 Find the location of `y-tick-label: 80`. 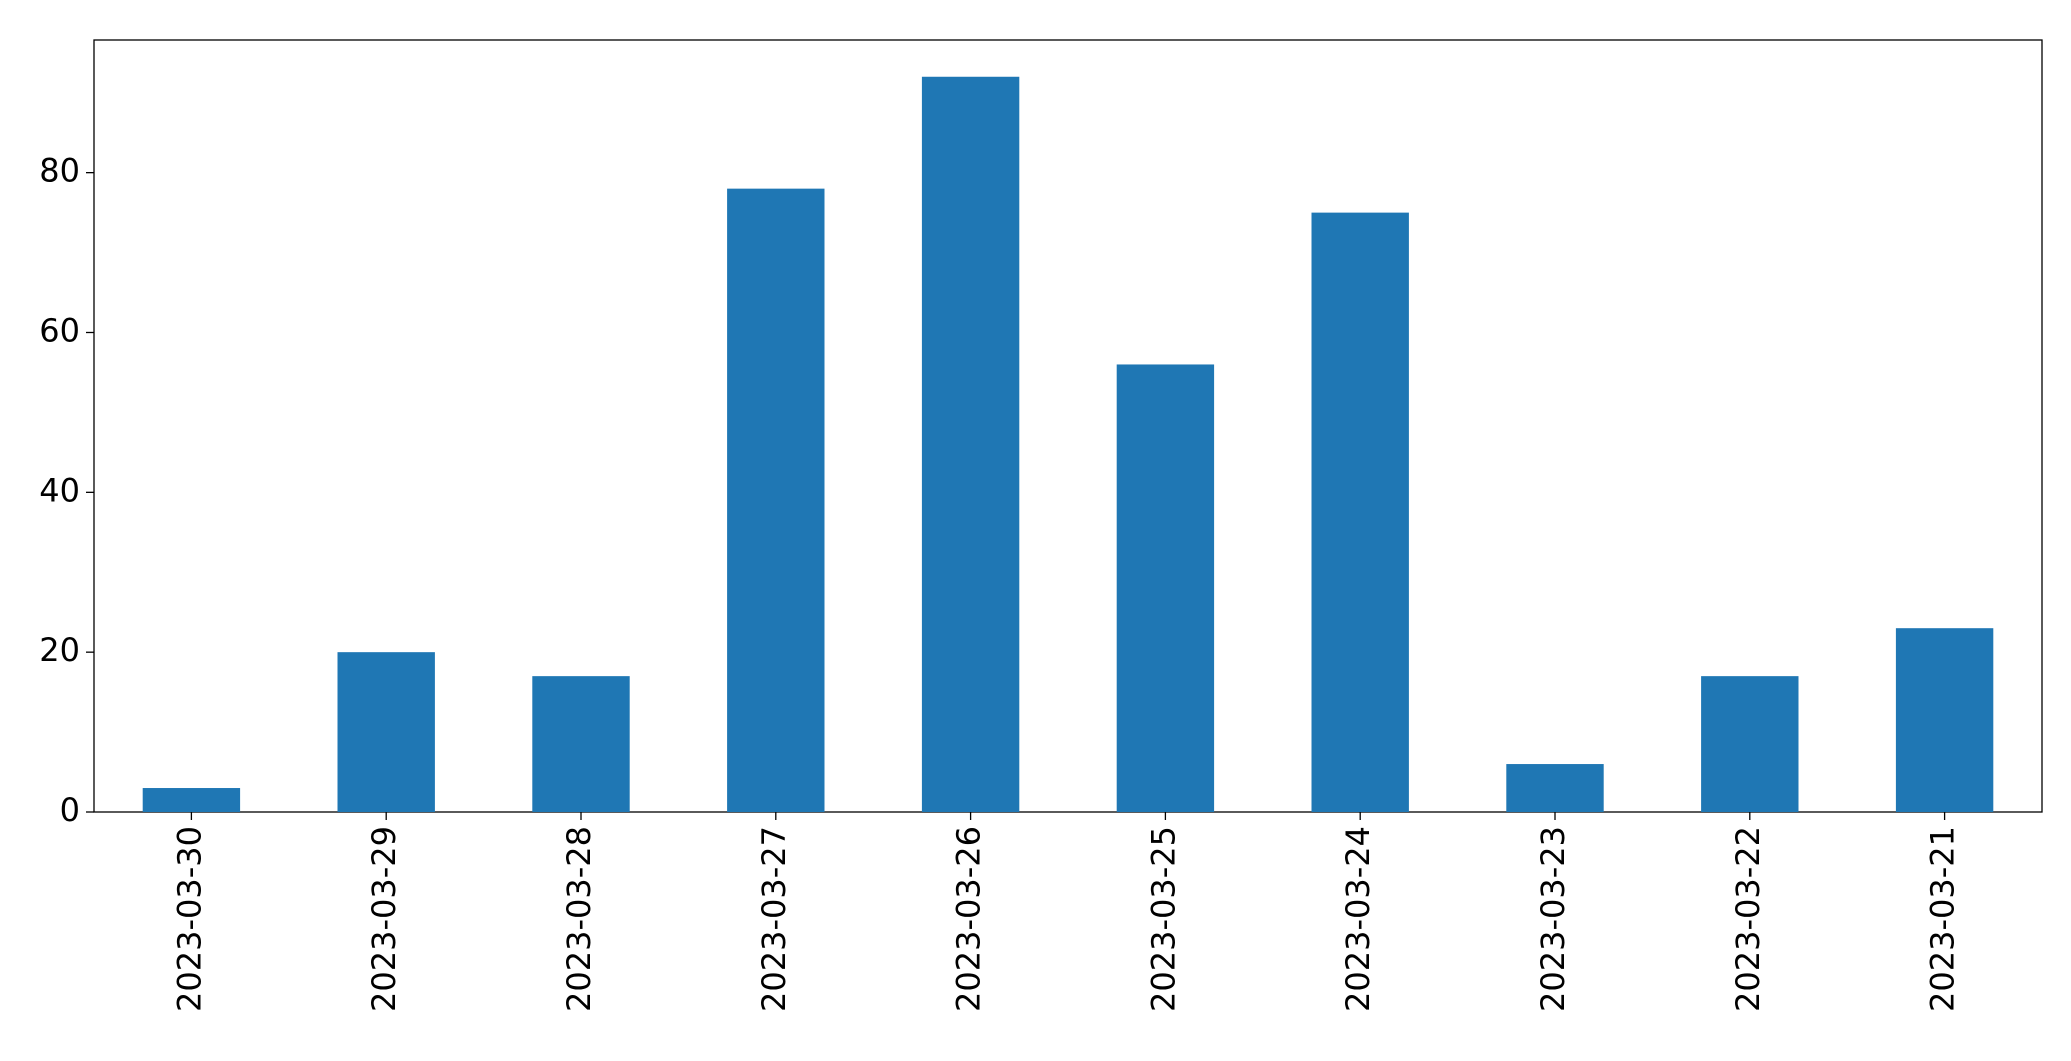

y-tick-label: 80 is located at coordinates (59, 171).